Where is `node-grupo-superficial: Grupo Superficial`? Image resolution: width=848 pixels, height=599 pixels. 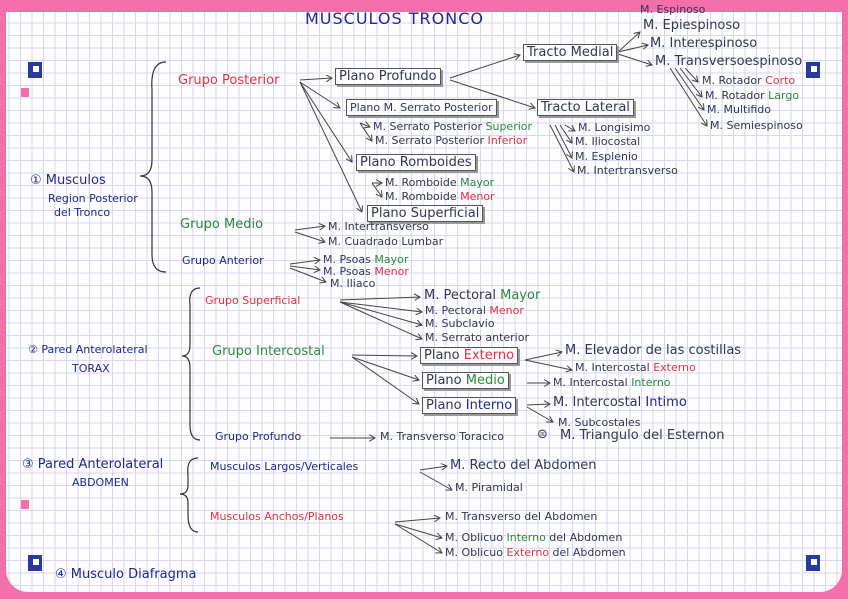 node-grupo-superficial: Grupo Superficial is located at coordinates (252, 300).